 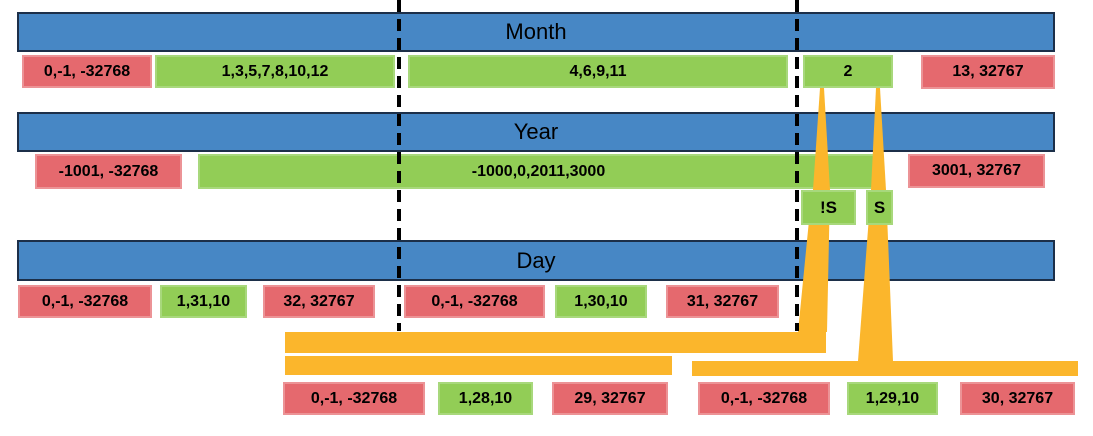 I want to click on year-partition-invalid-high: 3001, 32767, so click(x=976, y=171).